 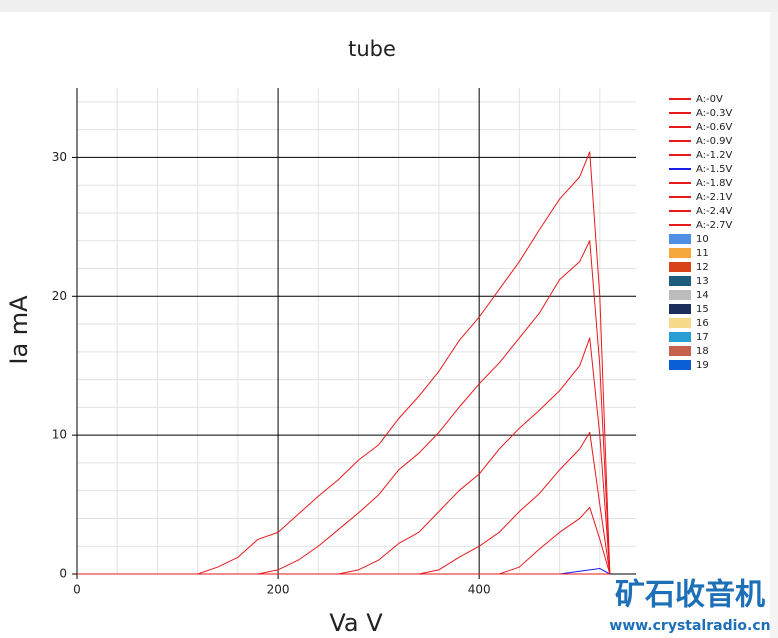 I want to click on legend-label: A:-1.5V, so click(x=714, y=169).